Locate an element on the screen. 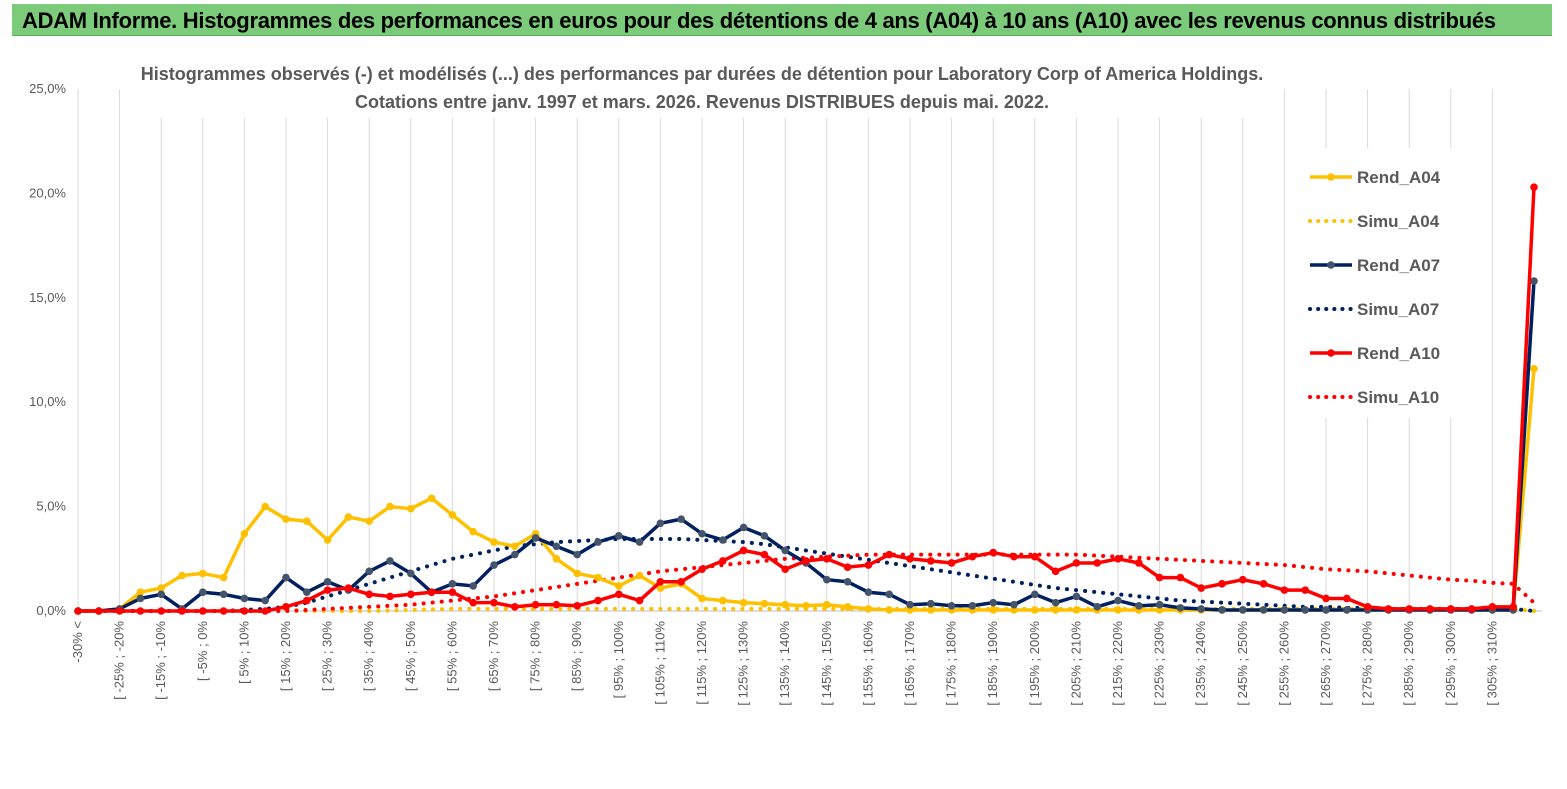  x-tick-label-14: [ 105% ; 110% is located at coordinates (659, 663).